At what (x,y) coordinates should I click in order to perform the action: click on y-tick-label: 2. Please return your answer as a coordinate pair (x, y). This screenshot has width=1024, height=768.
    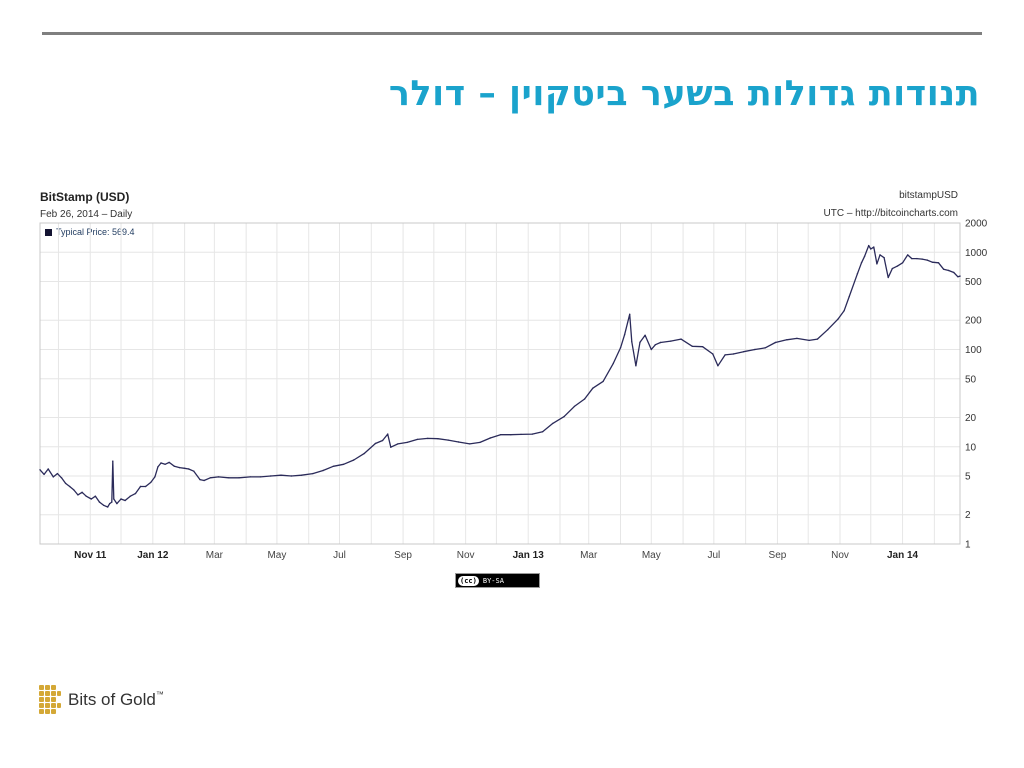
    Looking at the image, I should click on (968, 515).